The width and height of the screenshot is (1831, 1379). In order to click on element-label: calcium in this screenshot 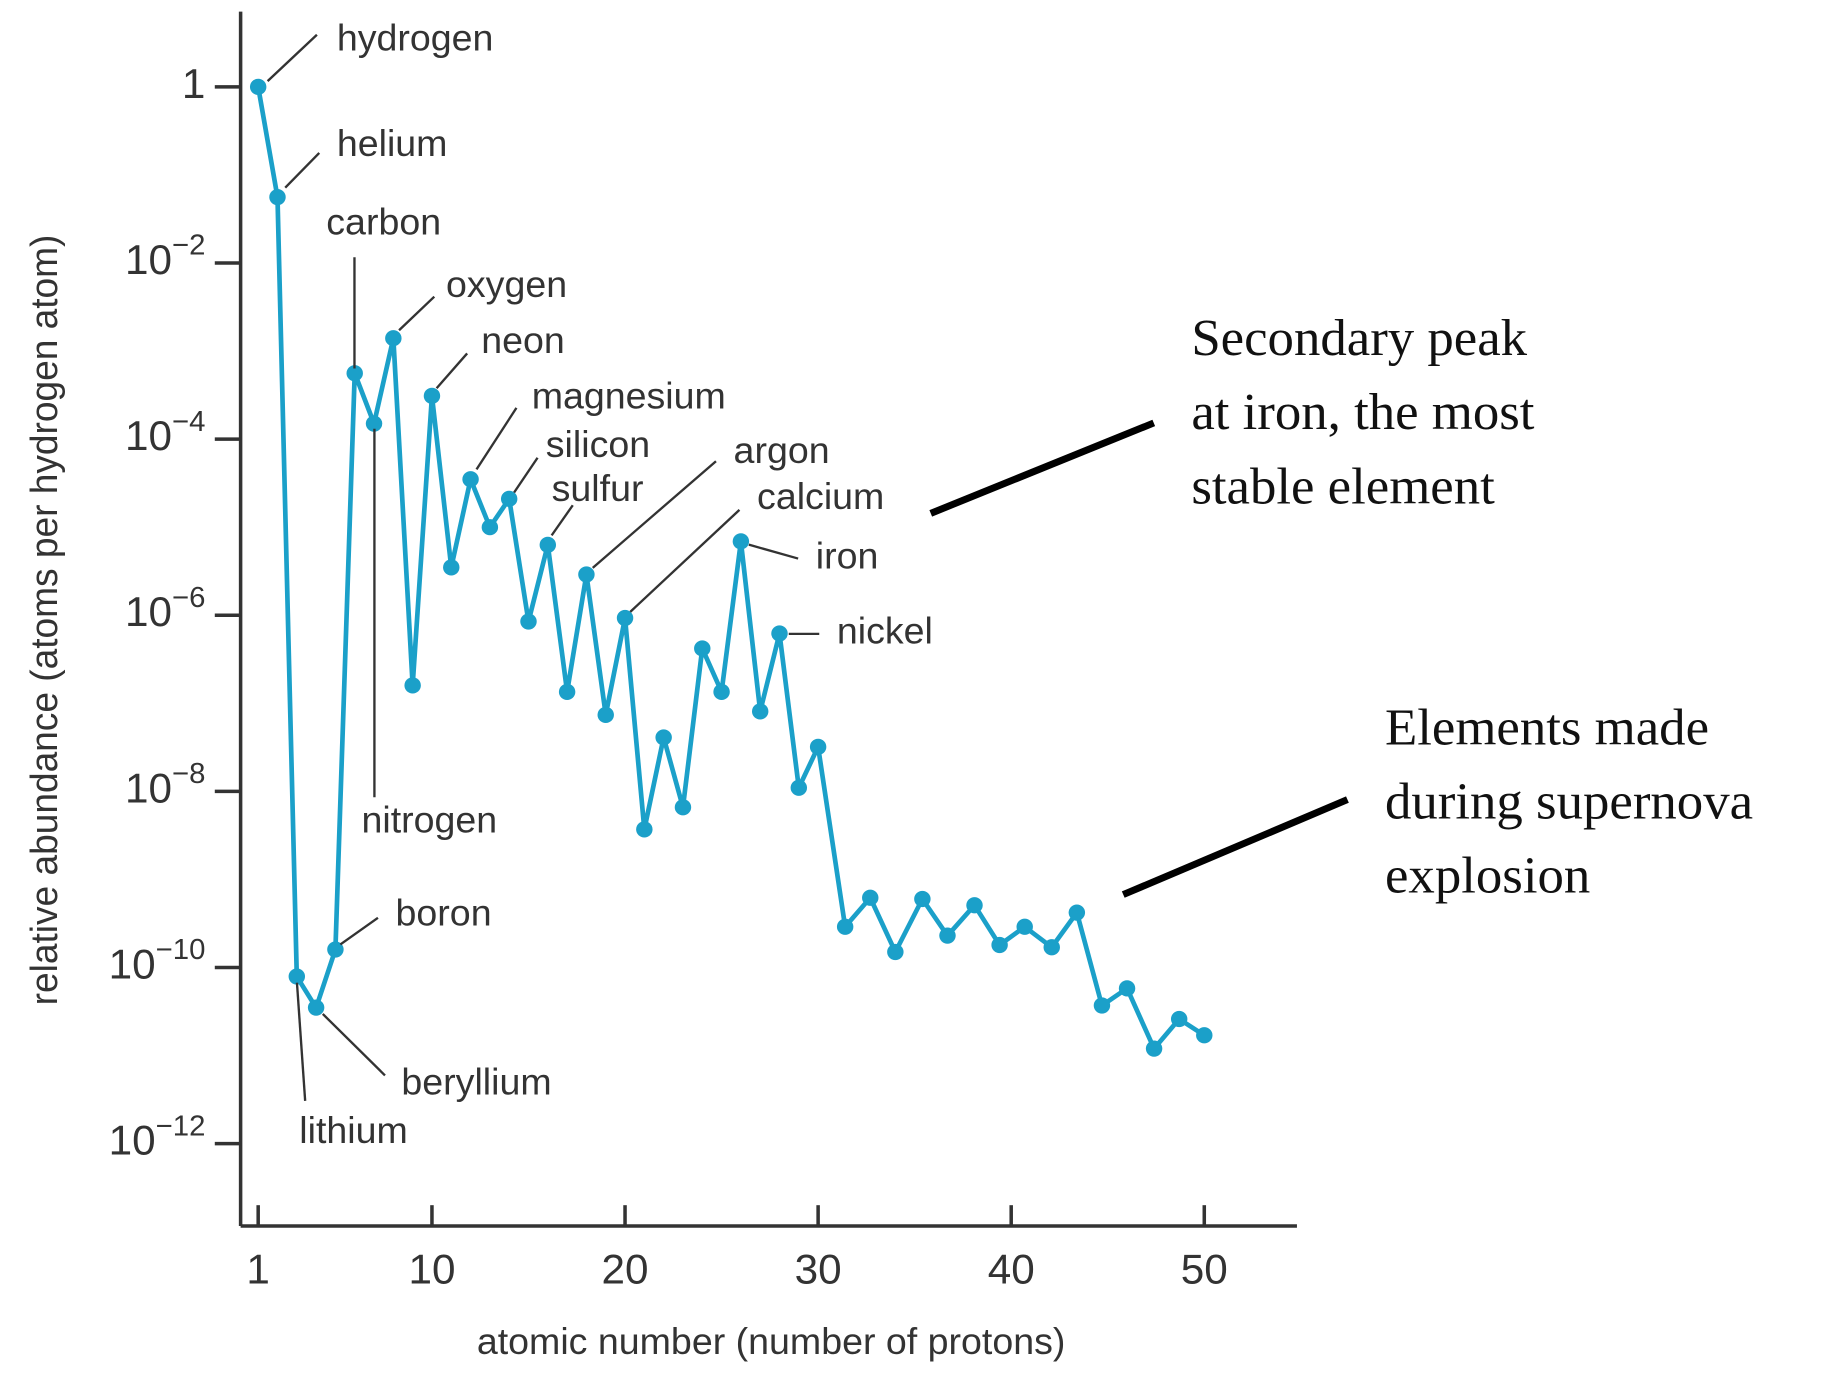, I will do `click(820, 496)`.